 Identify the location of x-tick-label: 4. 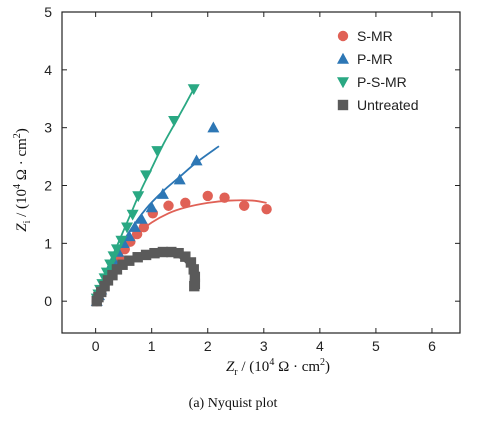
(320, 346).